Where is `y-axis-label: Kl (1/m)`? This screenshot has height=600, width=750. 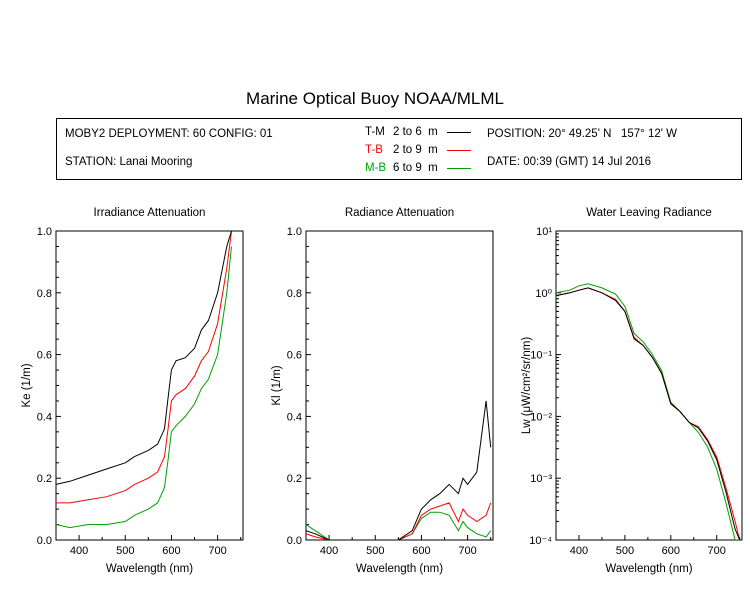
y-axis-label: Kl (1/m) is located at coordinates (277, 385).